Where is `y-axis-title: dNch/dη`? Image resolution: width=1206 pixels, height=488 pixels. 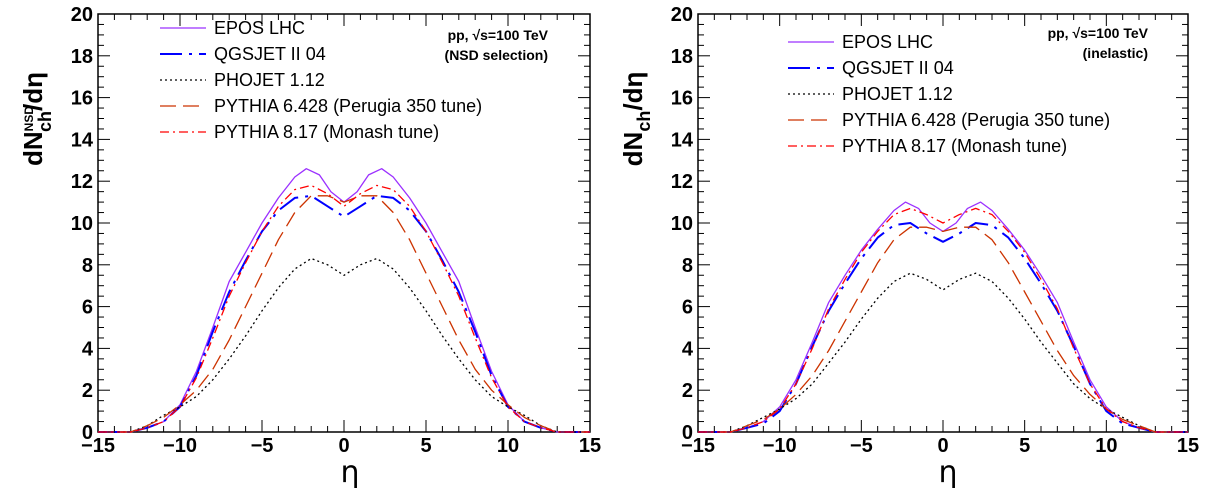
y-axis-title: dNch/dη is located at coordinates (636, 119).